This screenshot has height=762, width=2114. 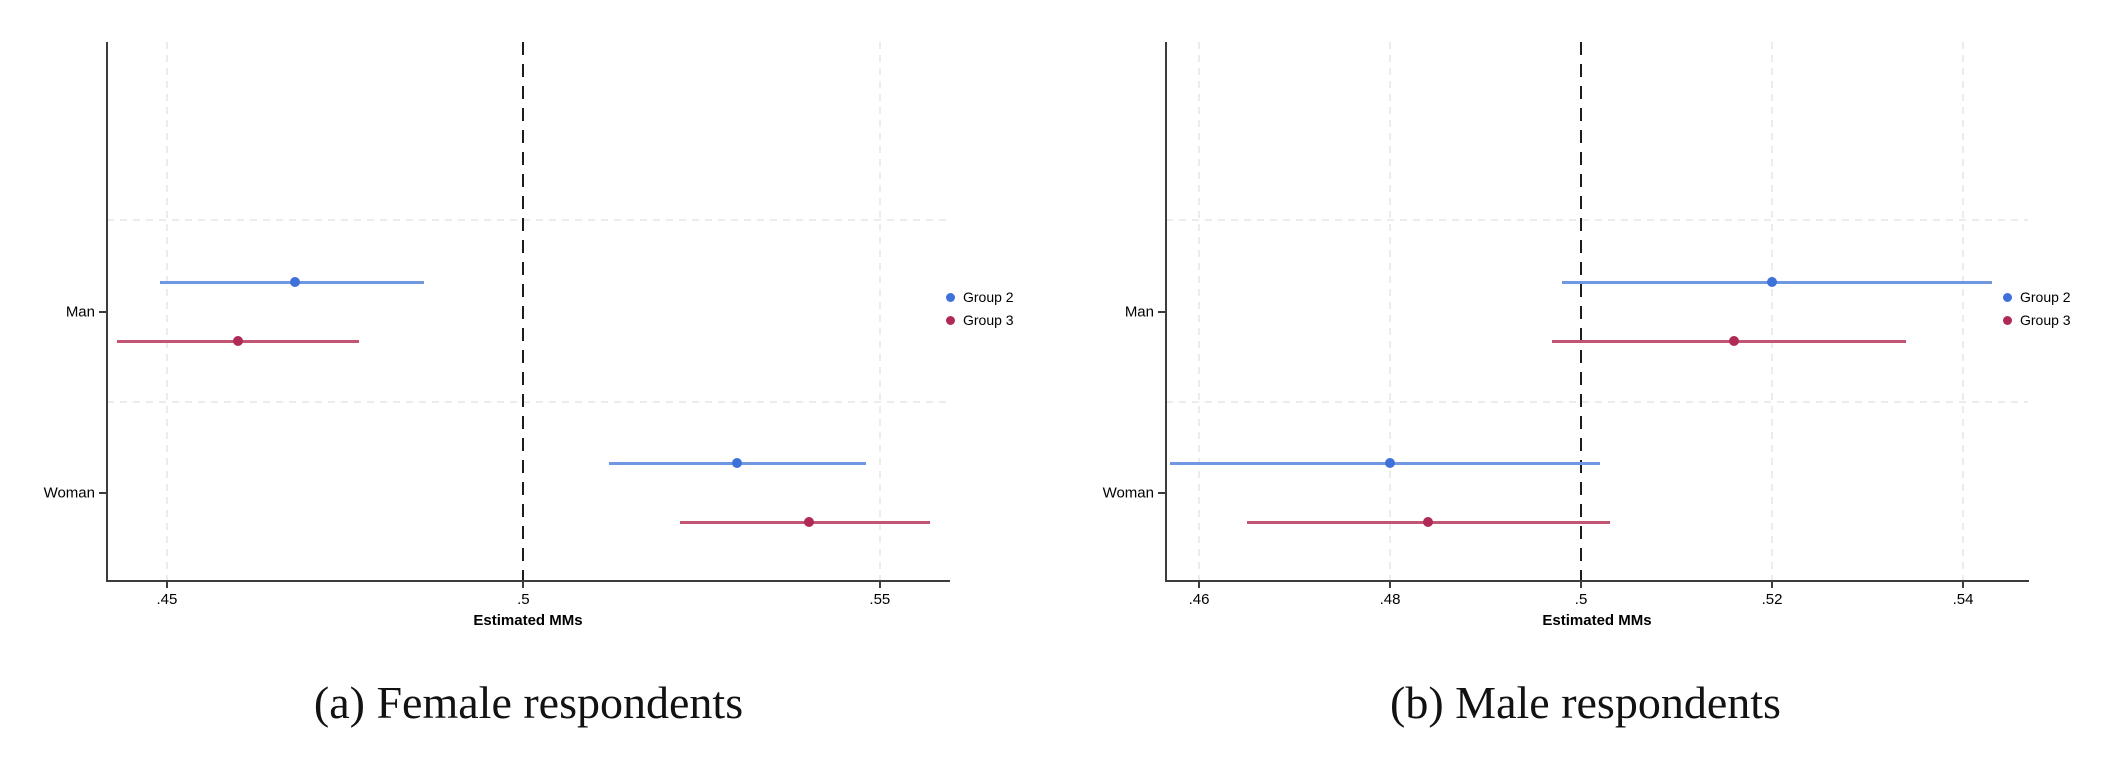 What do you see at coordinates (528, 702) in the screenshot?
I see `caption-panel-a: (a) Female respondents` at bounding box center [528, 702].